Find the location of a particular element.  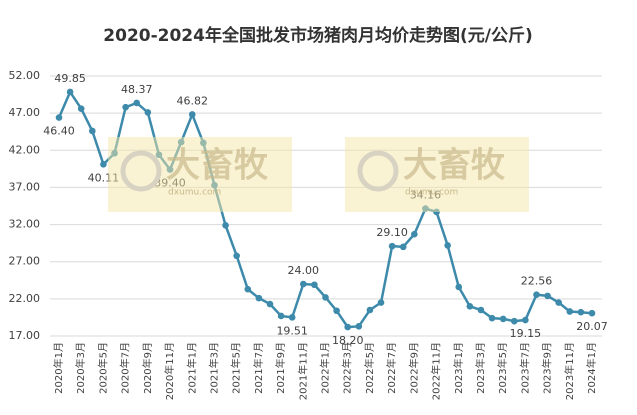

x-tick-label: 2020年5月 is located at coordinates (102, 368).